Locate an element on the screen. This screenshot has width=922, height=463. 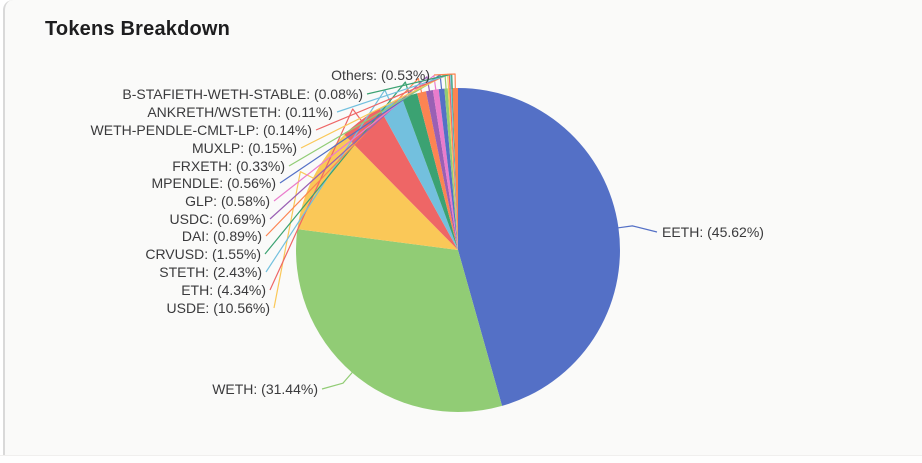
slice-label-others: Others: (0.53%) is located at coordinates (380, 75).